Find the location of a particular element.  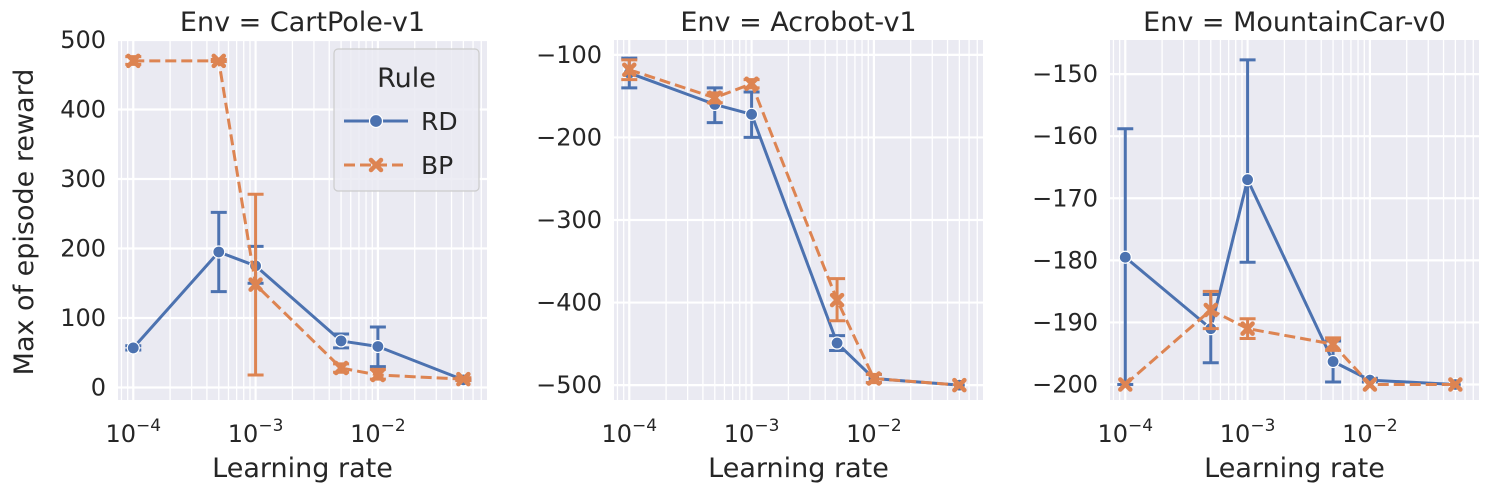

panel-title: Env = MountainCar-v0 is located at coordinates (1294, 22).